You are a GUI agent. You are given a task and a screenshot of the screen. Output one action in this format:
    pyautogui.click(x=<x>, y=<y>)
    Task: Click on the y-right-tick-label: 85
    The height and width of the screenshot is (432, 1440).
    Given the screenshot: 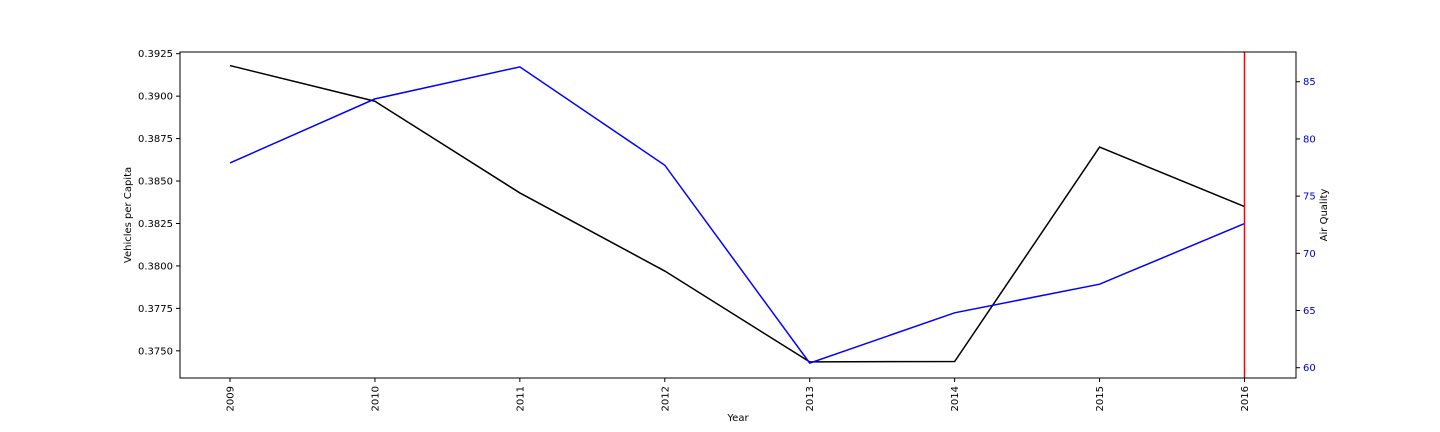 What is the action you would take?
    pyautogui.click(x=1309, y=82)
    